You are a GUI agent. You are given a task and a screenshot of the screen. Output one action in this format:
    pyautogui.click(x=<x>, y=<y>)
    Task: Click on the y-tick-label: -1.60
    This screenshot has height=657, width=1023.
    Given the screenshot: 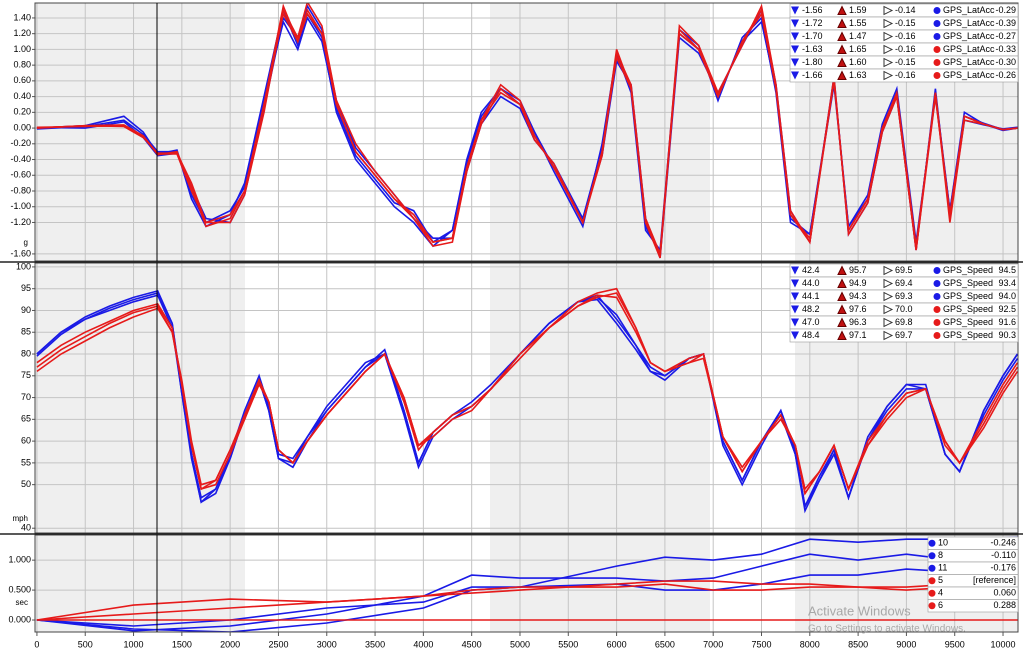 What is the action you would take?
    pyautogui.click(x=20, y=253)
    